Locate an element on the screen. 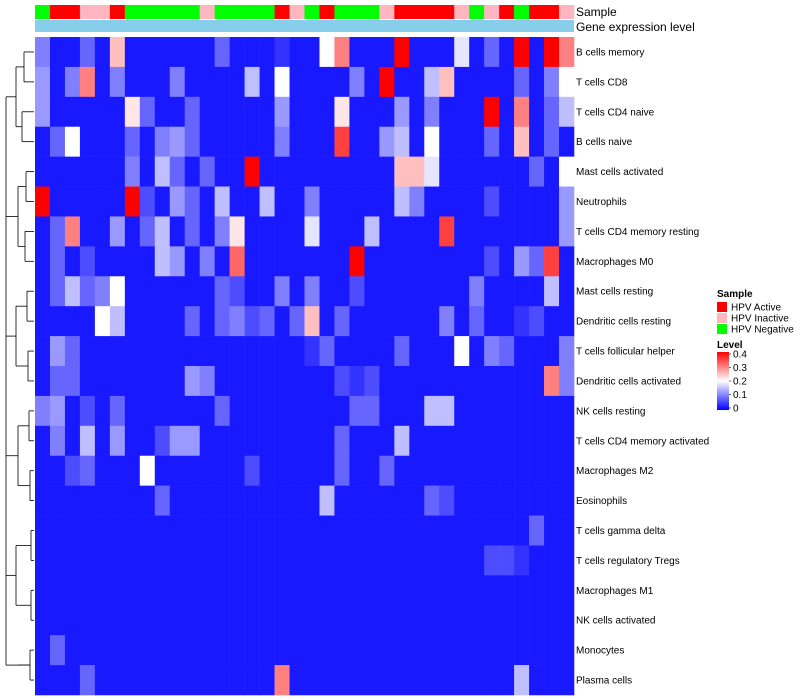 This screenshot has width=800, height=700. row-label: Macrophages M1 is located at coordinates (615, 591).